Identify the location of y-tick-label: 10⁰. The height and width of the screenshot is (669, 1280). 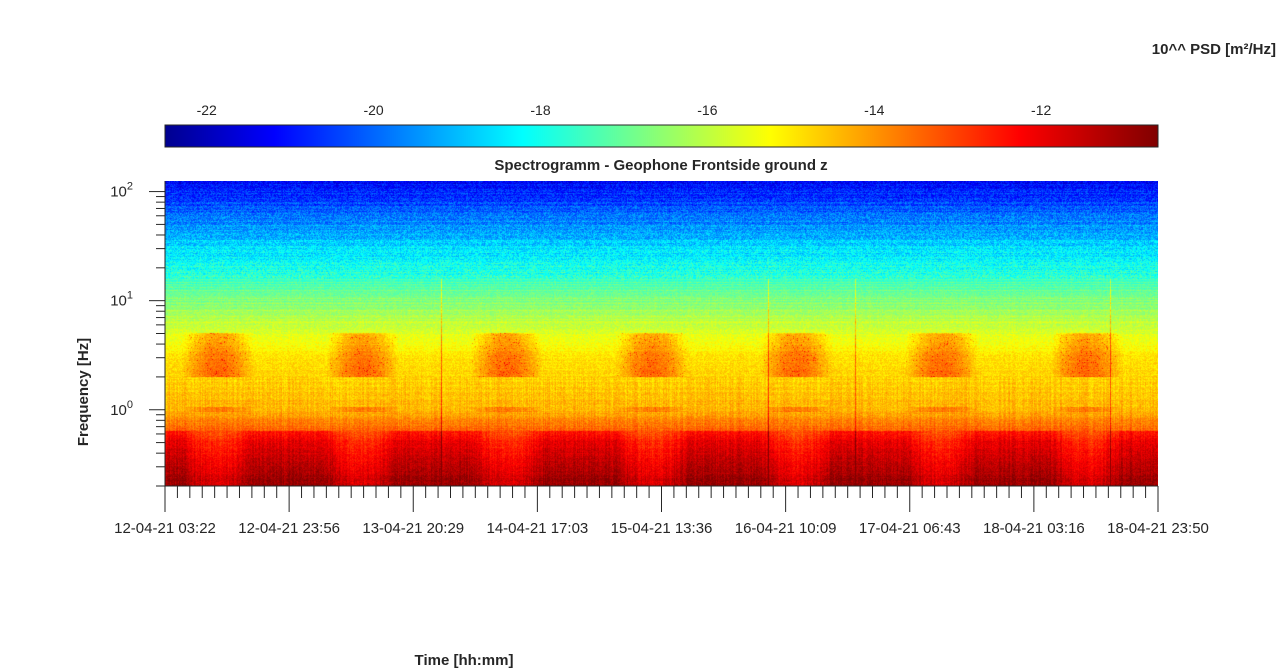
(121, 409).